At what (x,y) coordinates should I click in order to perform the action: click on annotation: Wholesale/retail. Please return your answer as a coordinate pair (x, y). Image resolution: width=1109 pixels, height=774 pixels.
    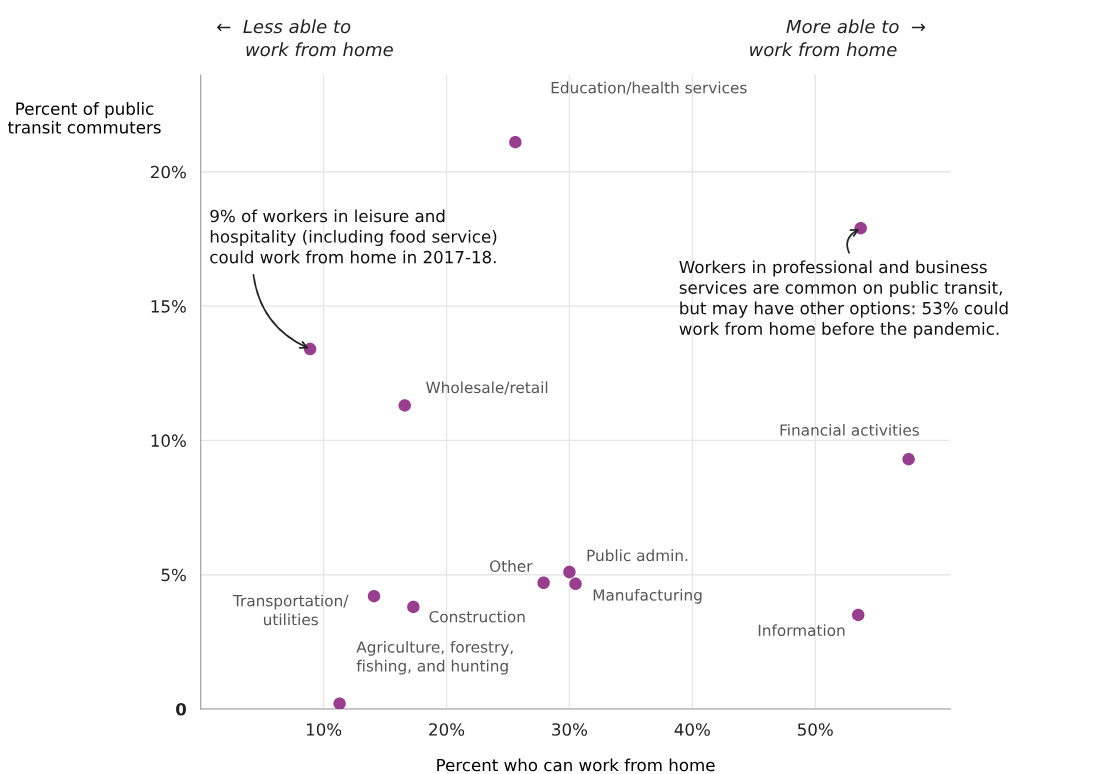
    Looking at the image, I should click on (487, 388).